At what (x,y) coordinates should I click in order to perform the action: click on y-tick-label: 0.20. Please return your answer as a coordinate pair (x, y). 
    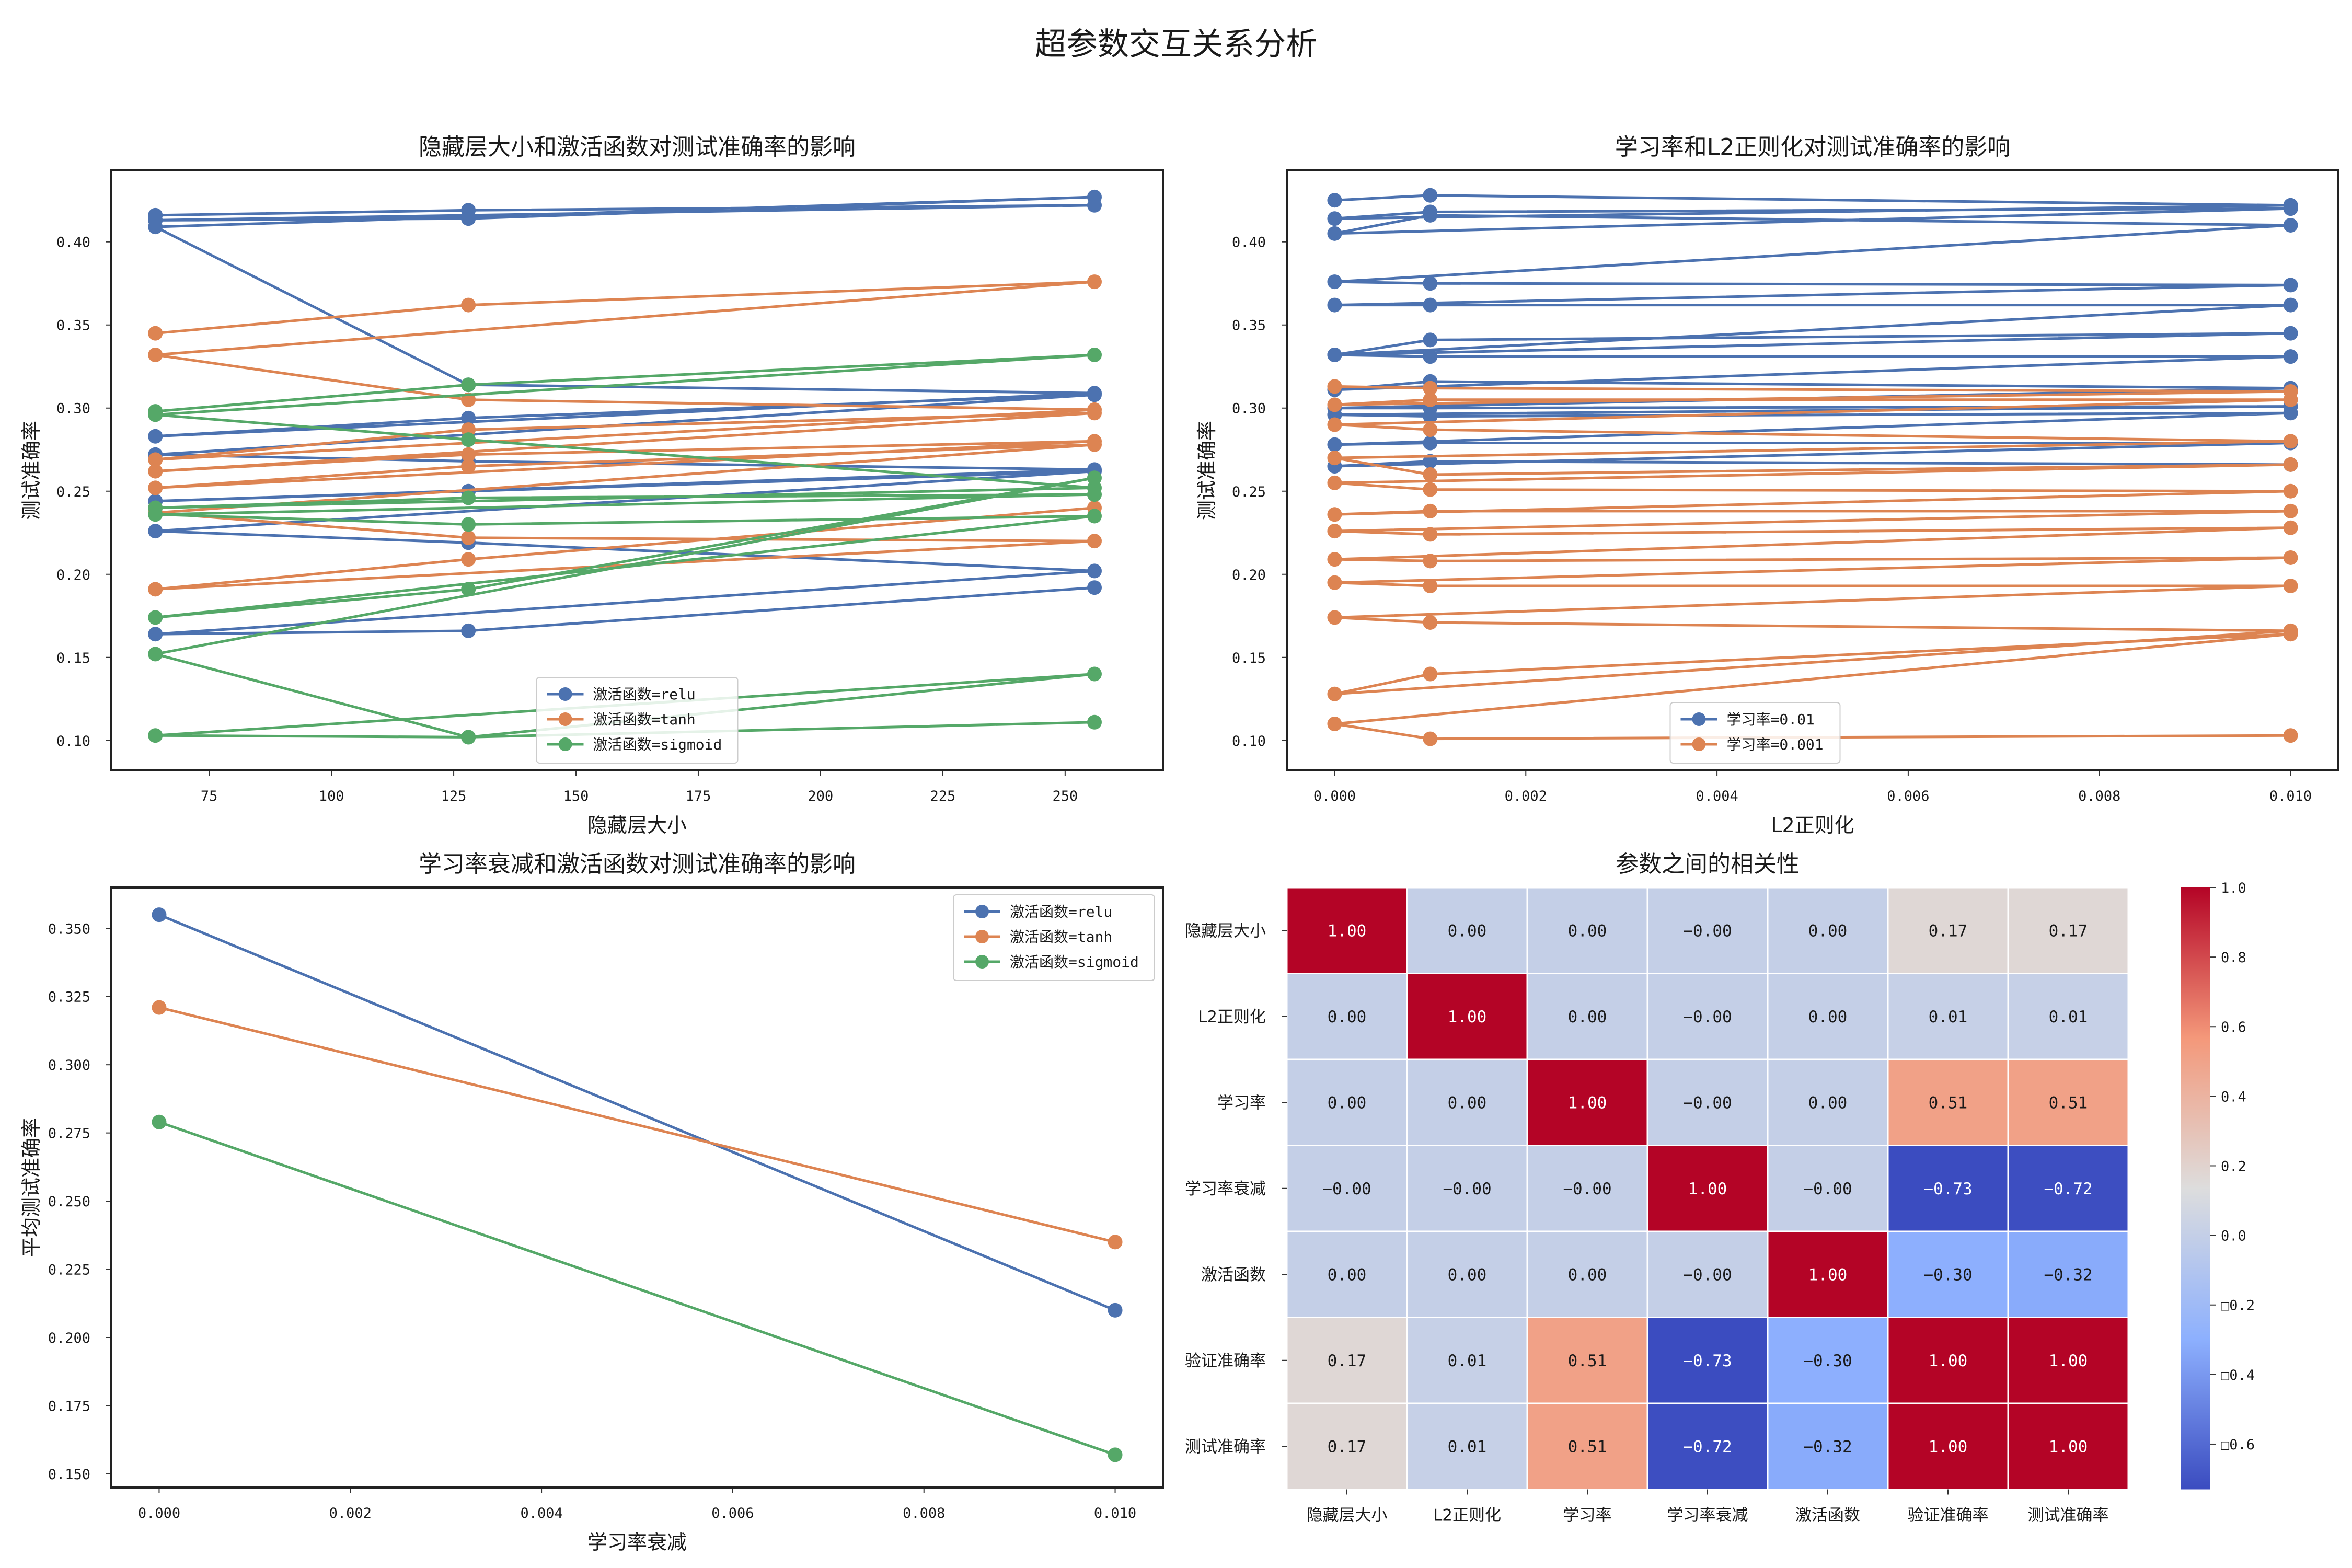
    Looking at the image, I should click on (73, 575).